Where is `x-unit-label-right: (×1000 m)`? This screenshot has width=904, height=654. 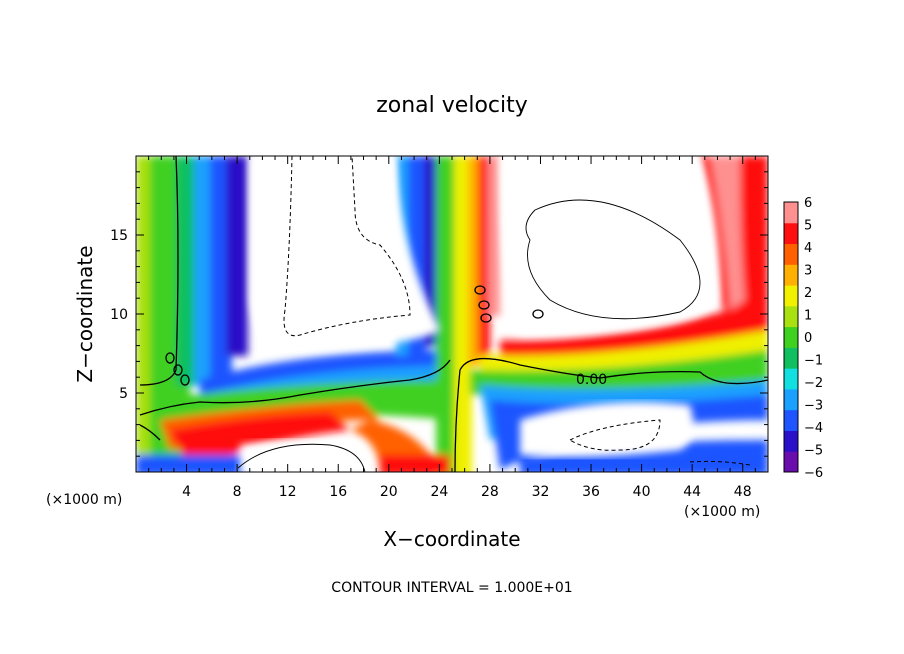
x-unit-label-right: (×1000 m) is located at coordinates (722, 512).